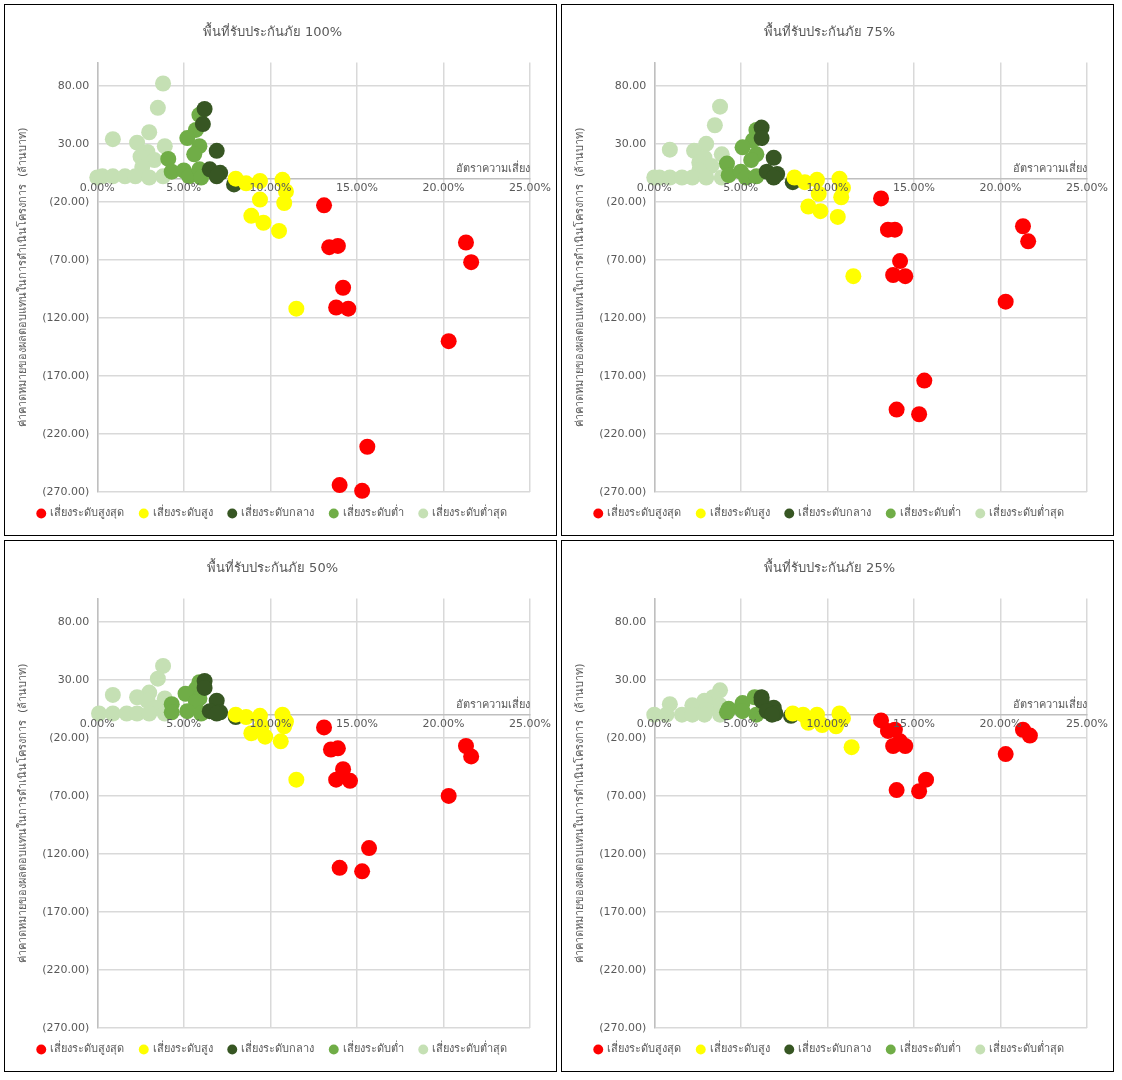  I want to click on x-tick-label: 10.00%, so click(827, 724).